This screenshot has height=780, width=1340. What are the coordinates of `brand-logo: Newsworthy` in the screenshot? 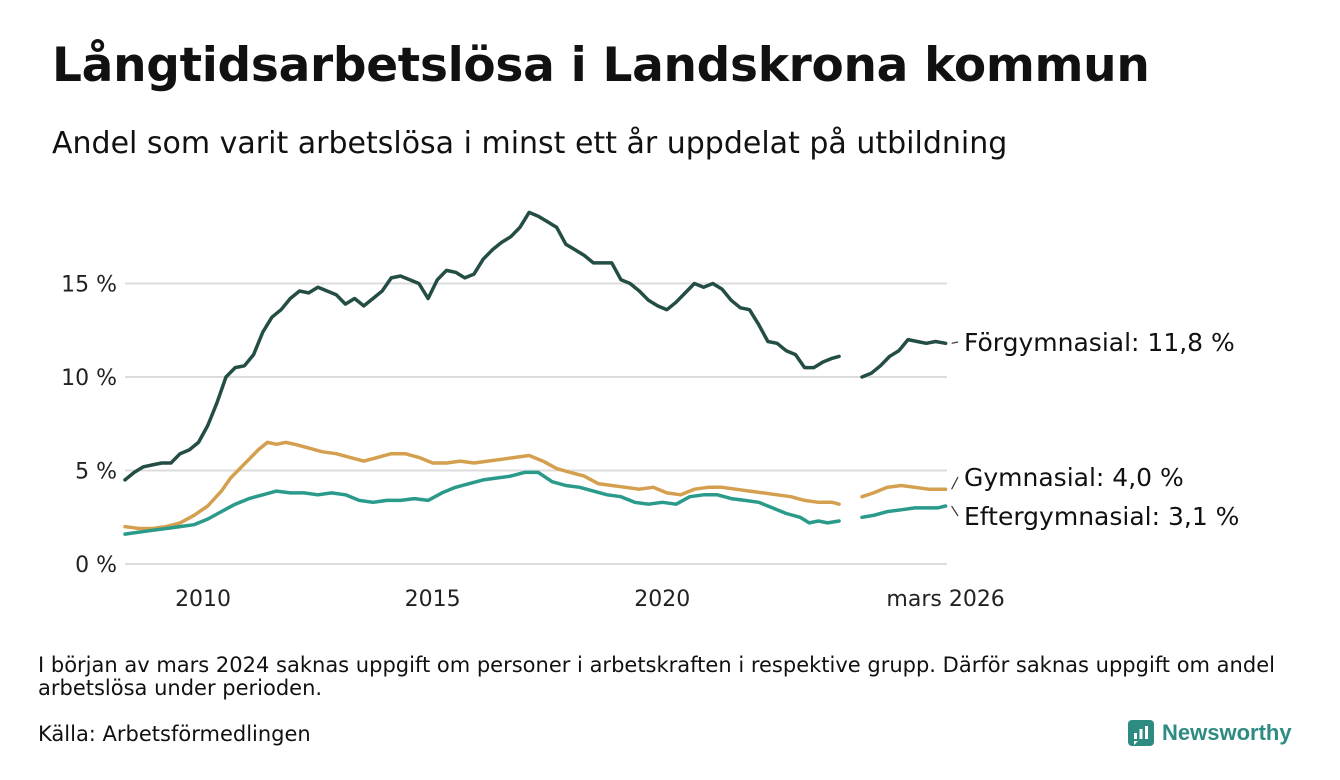 It's located at (1210, 733).